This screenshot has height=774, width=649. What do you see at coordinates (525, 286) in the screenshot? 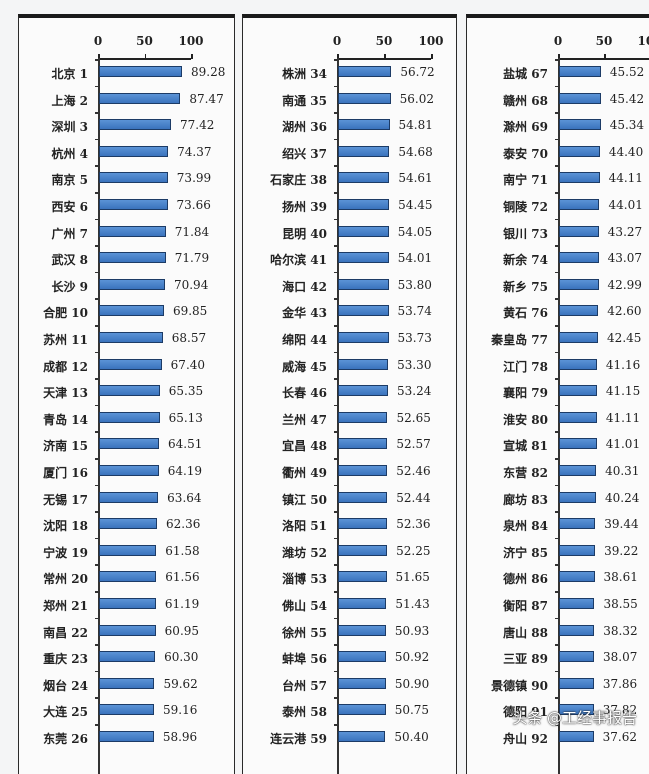
I see `city-rank-label: 新乡 75` at bounding box center [525, 286].